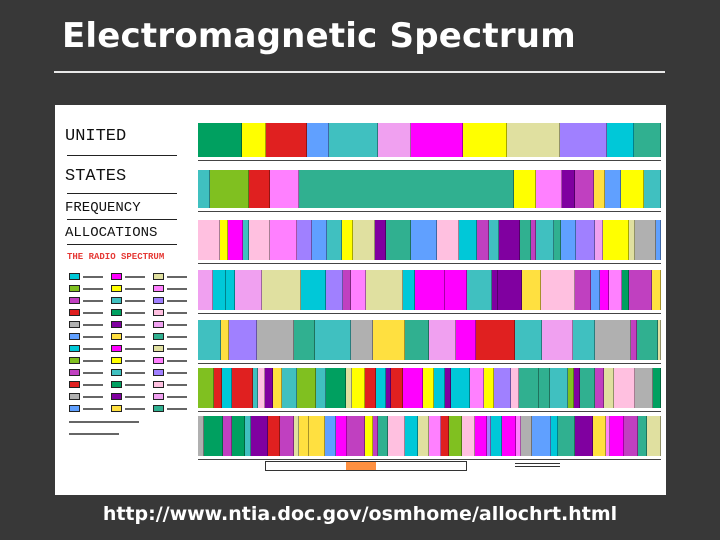 This screenshot has width=720, height=540. What do you see at coordinates (366, 466) in the screenshot?
I see `footer-spectrum-strip` at bounding box center [366, 466].